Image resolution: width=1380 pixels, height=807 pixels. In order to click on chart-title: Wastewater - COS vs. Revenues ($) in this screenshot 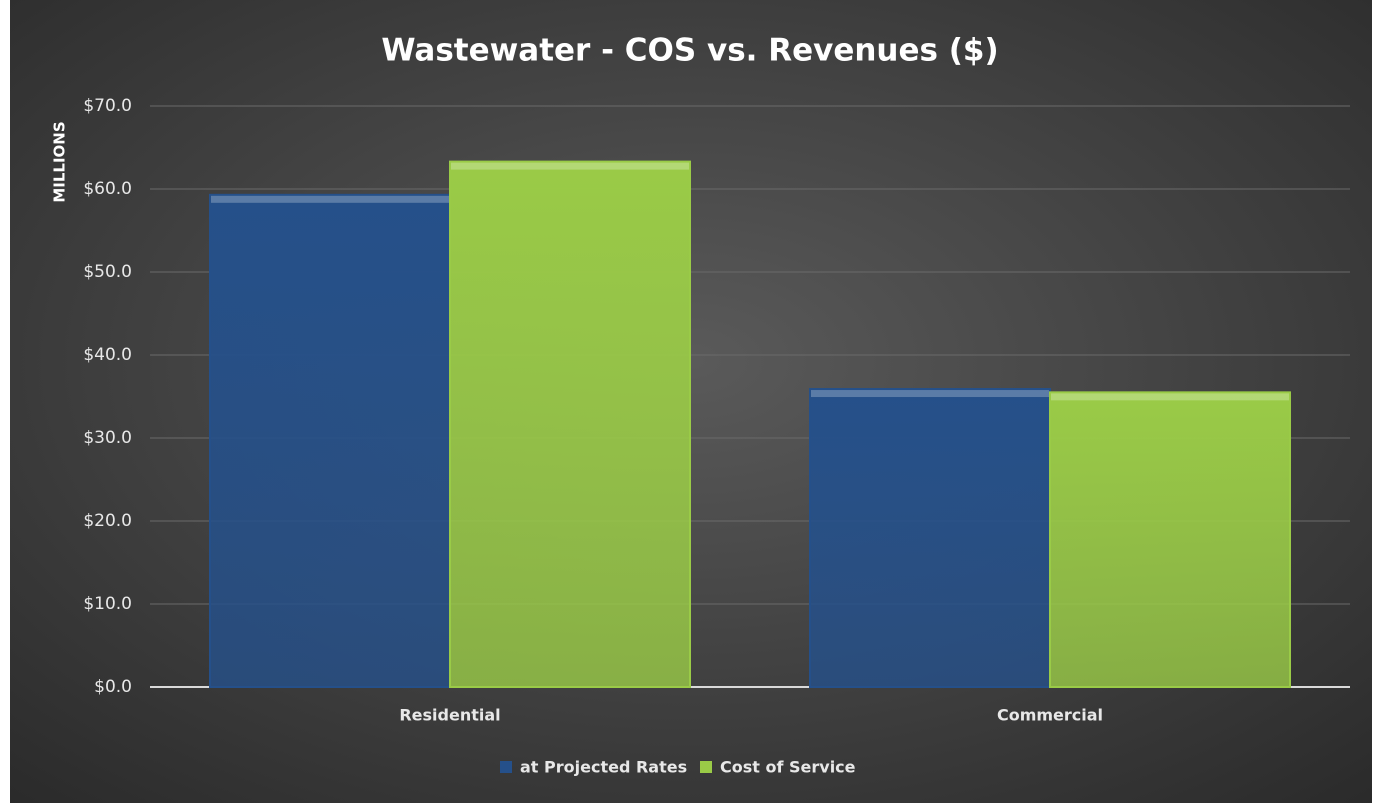, I will do `click(689, 51)`.